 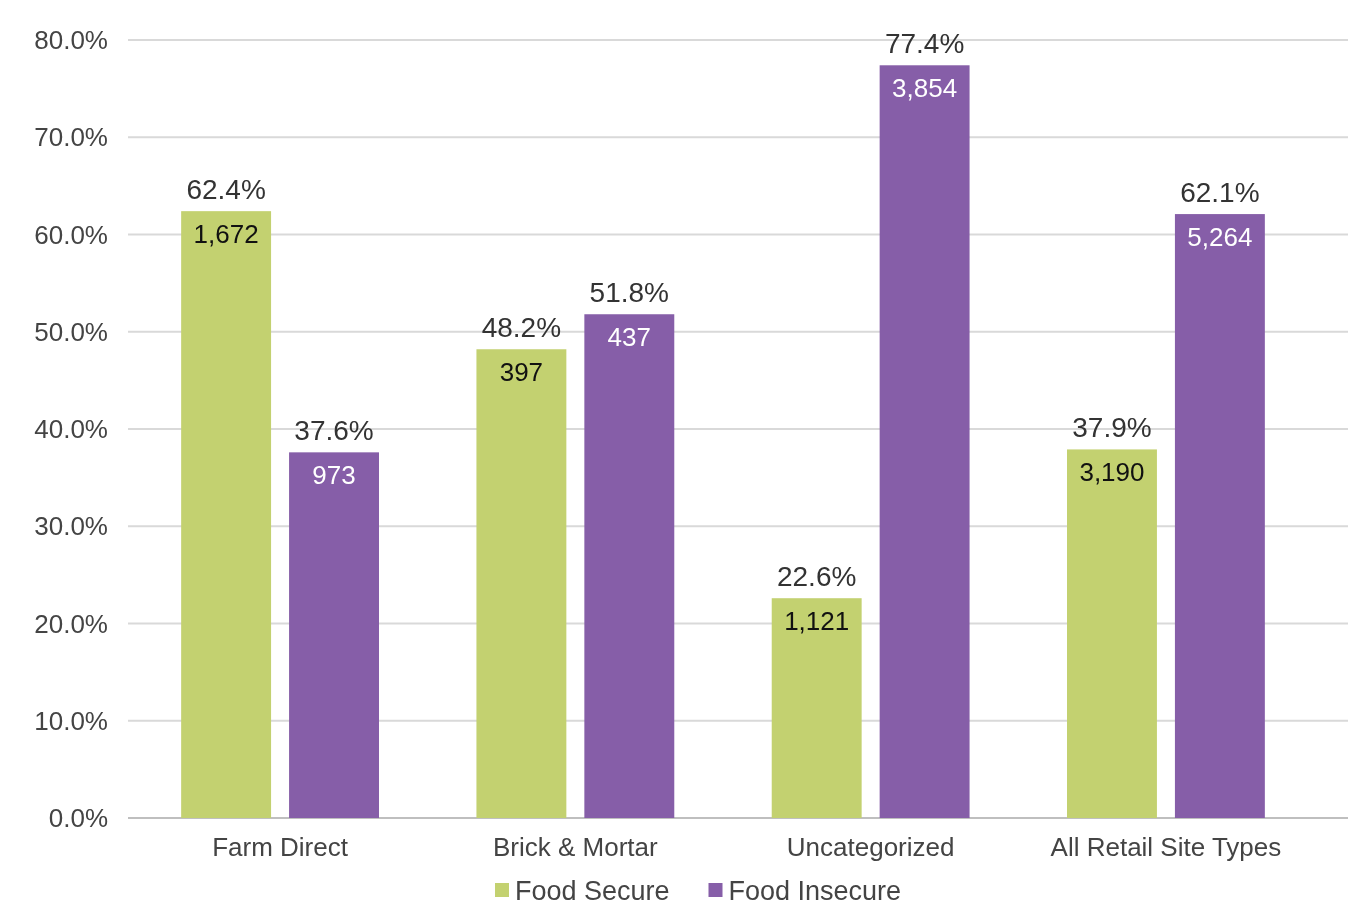 I want to click on legend-label: Food Secure, so click(x=592, y=891).